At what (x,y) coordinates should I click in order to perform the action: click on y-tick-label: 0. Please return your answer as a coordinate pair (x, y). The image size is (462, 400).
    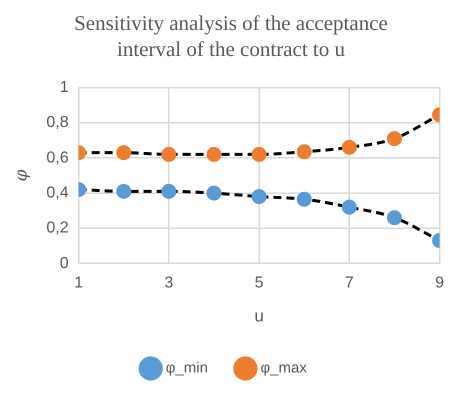
    Looking at the image, I should click on (64, 263).